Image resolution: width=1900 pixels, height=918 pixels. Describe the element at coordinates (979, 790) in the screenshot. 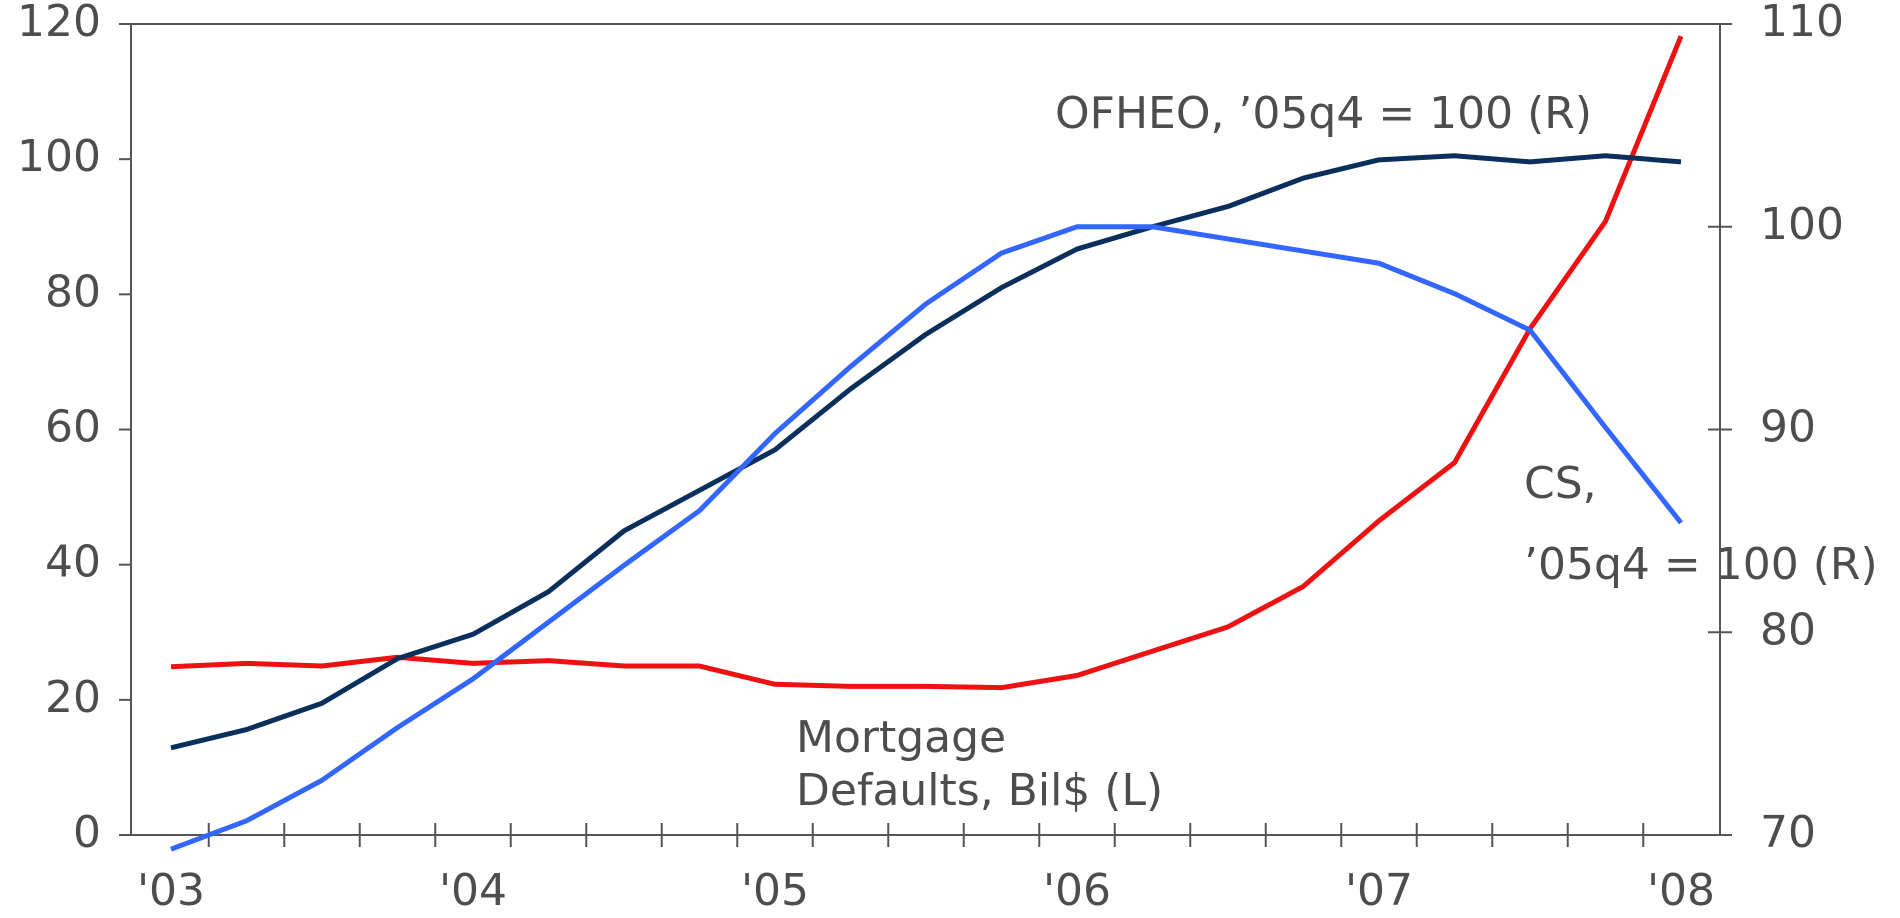

I see `annotation: Defaults, Bil$ (L)` at that location.